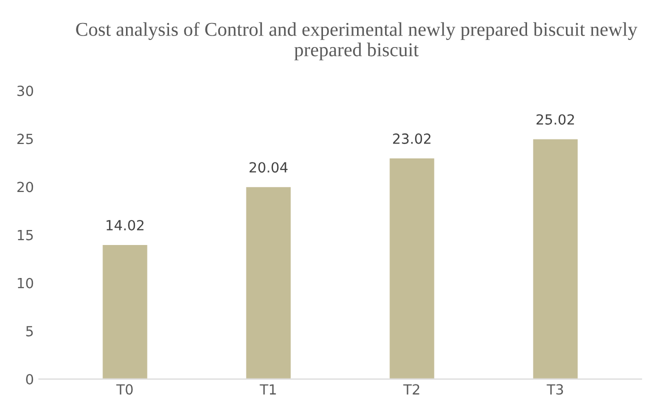  What do you see at coordinates (30, 379) in the screenshot?
I see `y-tick-label: 0` at bounding box center [30, 379].